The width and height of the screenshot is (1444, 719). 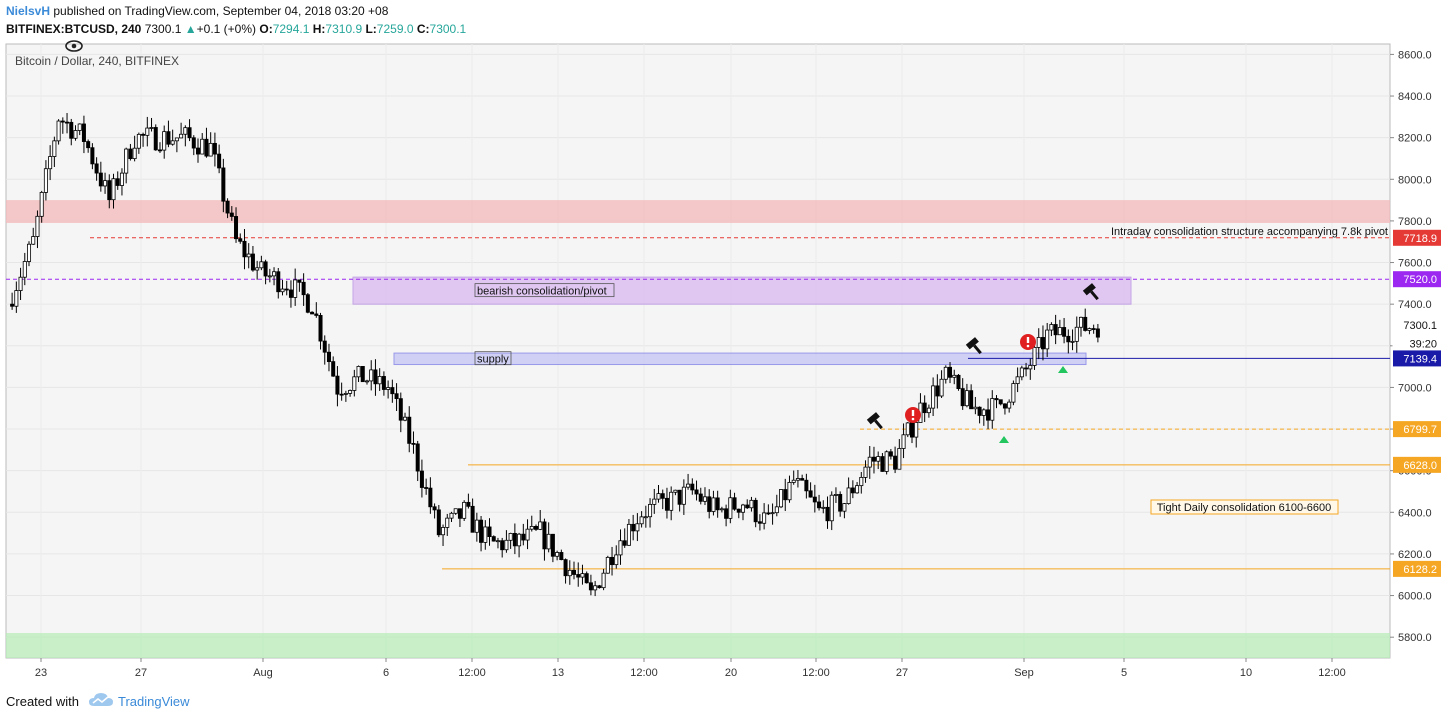 What do you see at coordinates (28, 11) in the screenshot?
I see `author-link: NielsvH` at bounding box center [28, 11].